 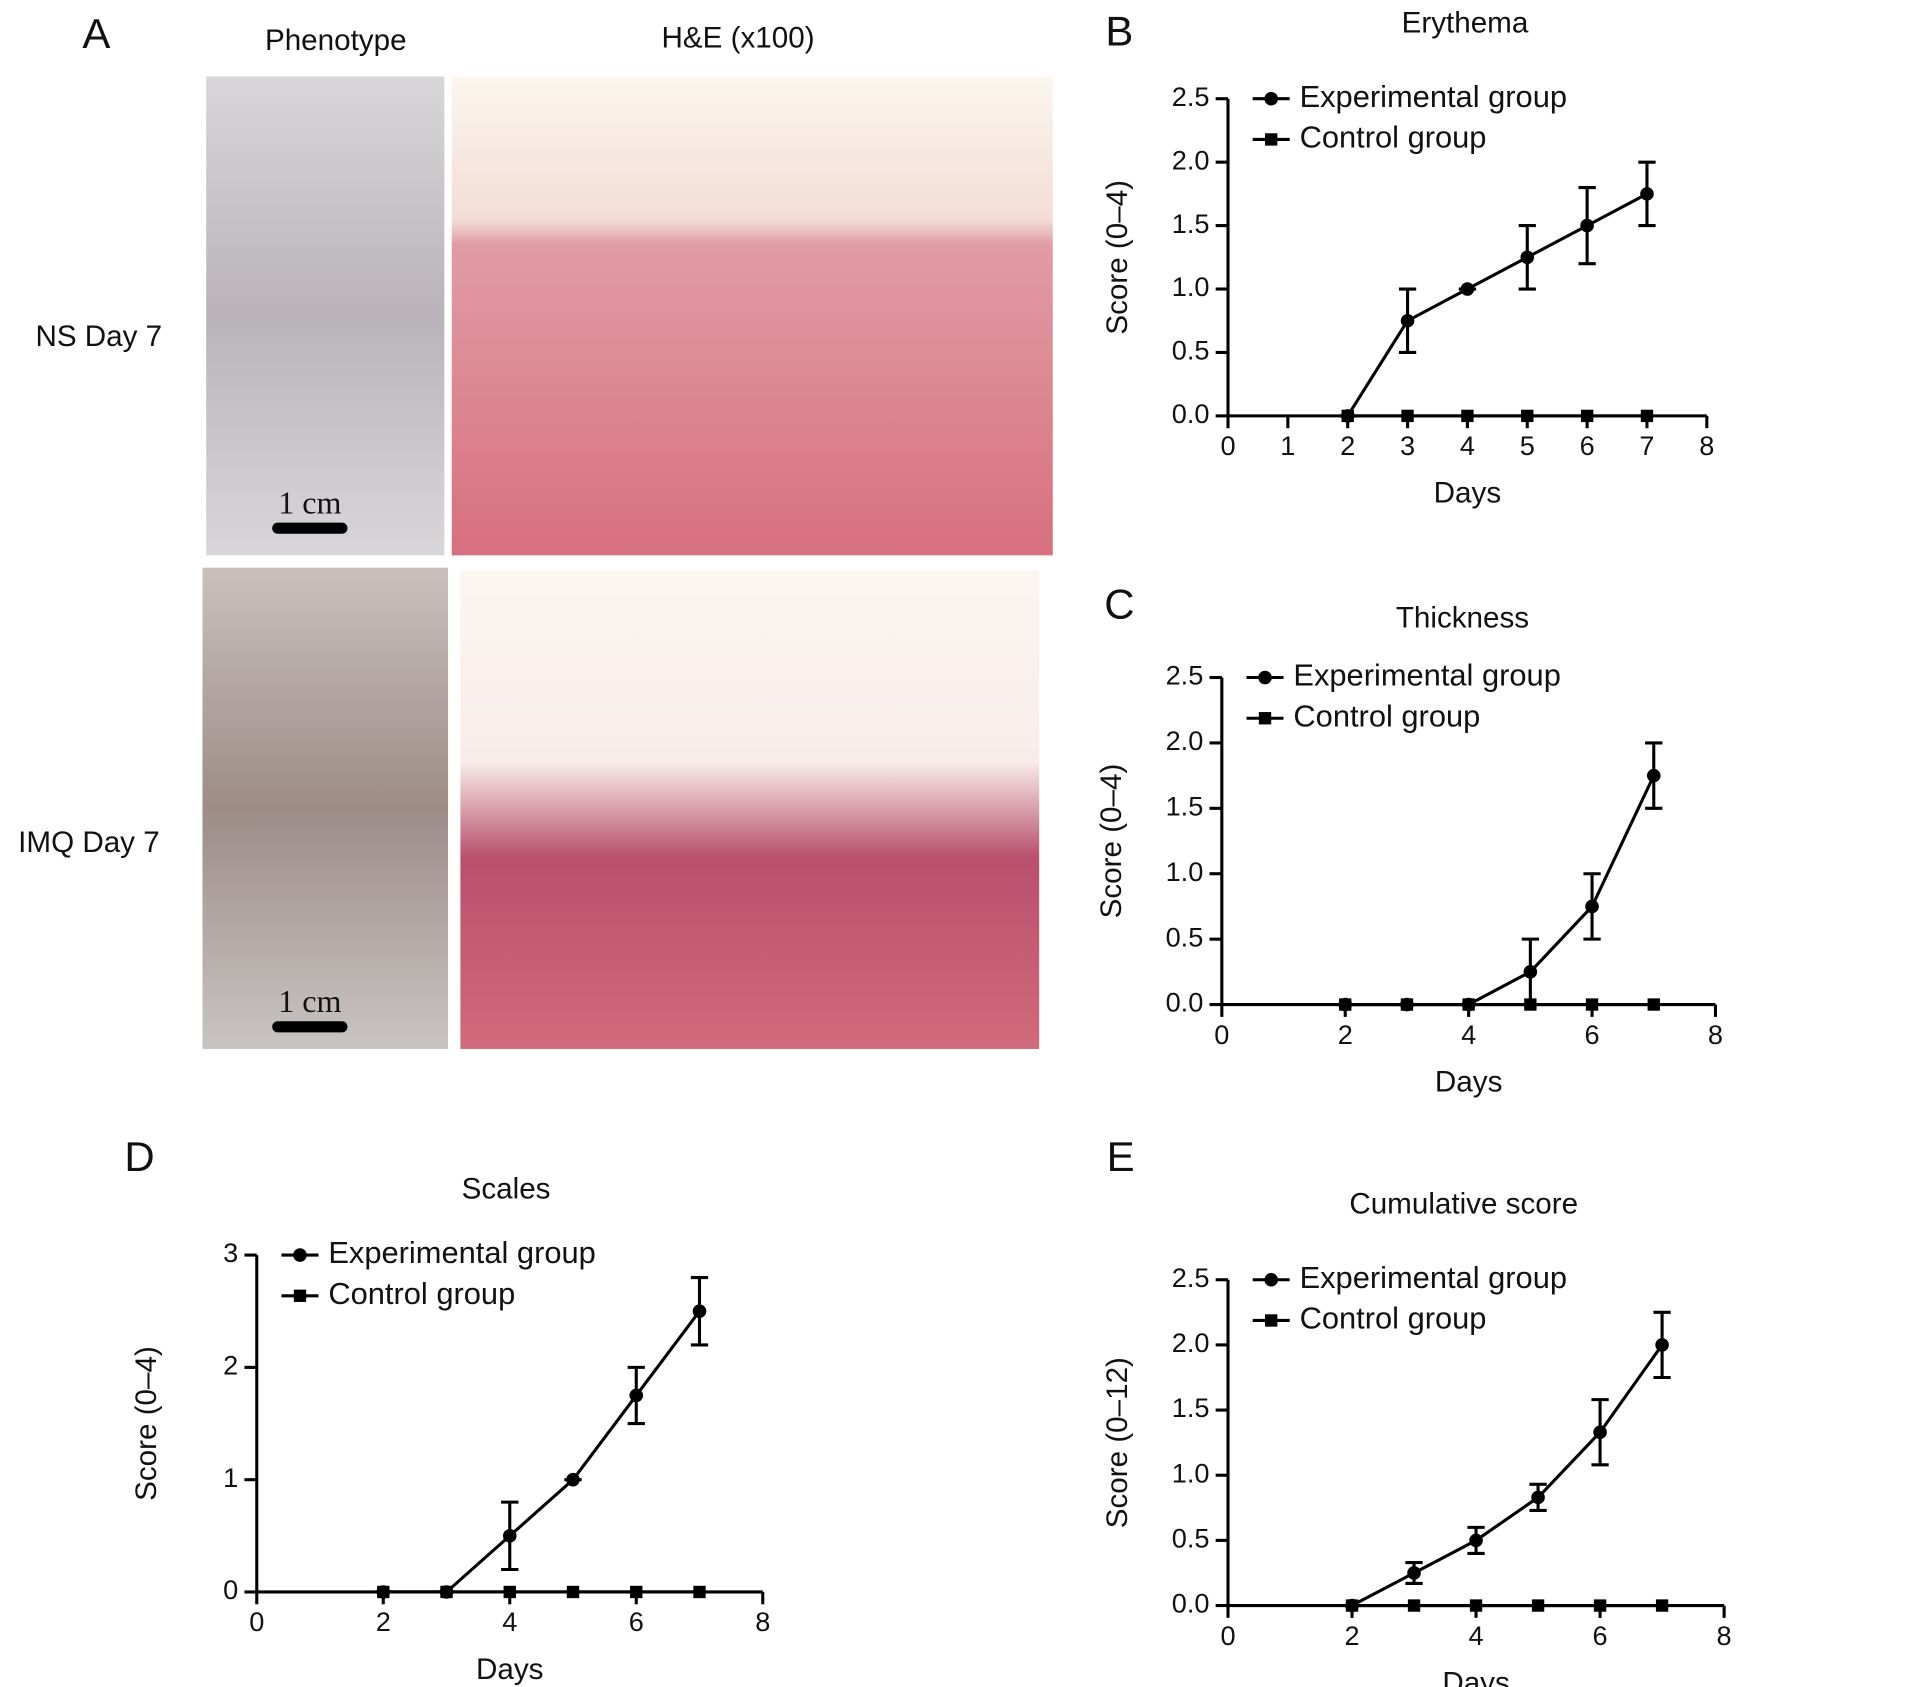 What do you see at coordinates (325, 316) in the screenshot?
I see `photo` at bounding box center [325, 316].